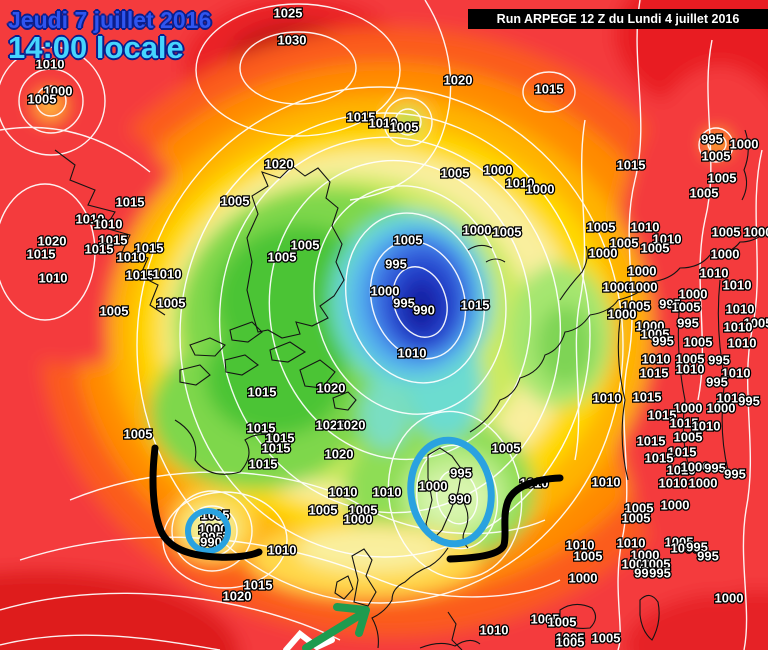 Image resolution: width=768 pixels, height=650 pixels. What do you see at coordinates (351, 620) in the screenshot?
I see `green-arrow-head` at bounding box center [351, 620].